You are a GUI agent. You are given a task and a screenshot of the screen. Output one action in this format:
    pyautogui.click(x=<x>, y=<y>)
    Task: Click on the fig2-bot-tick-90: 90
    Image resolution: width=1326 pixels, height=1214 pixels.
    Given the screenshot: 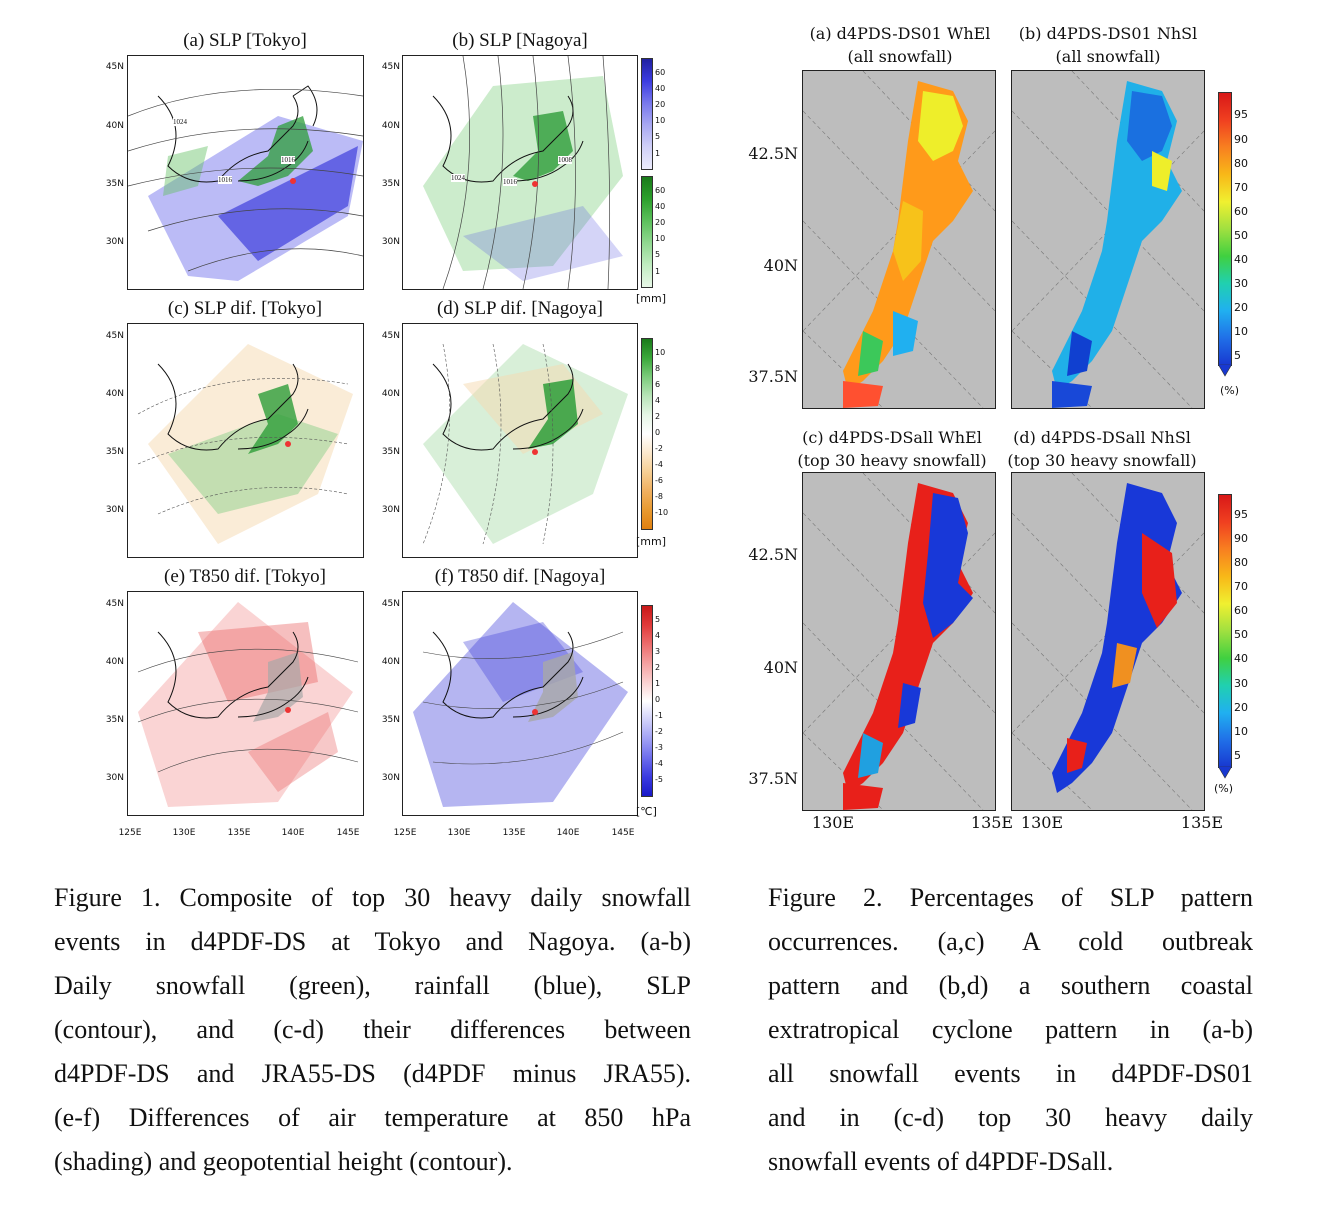 What is the action you would take?
    pyautogui.click(x=1241, y=538)
    